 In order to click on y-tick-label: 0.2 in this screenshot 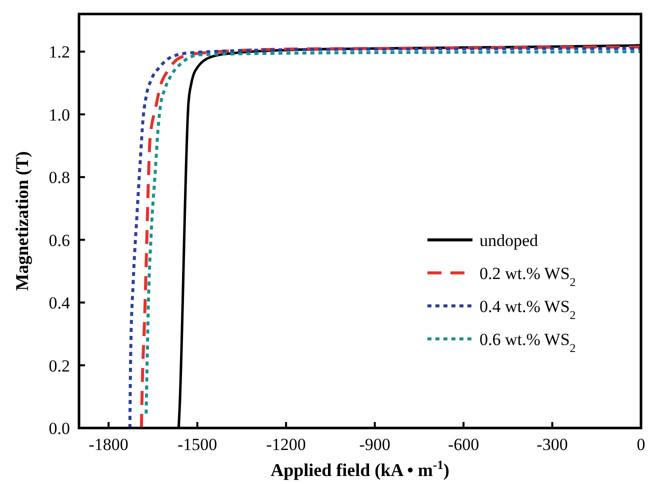, I will do `click(59, 366)`.